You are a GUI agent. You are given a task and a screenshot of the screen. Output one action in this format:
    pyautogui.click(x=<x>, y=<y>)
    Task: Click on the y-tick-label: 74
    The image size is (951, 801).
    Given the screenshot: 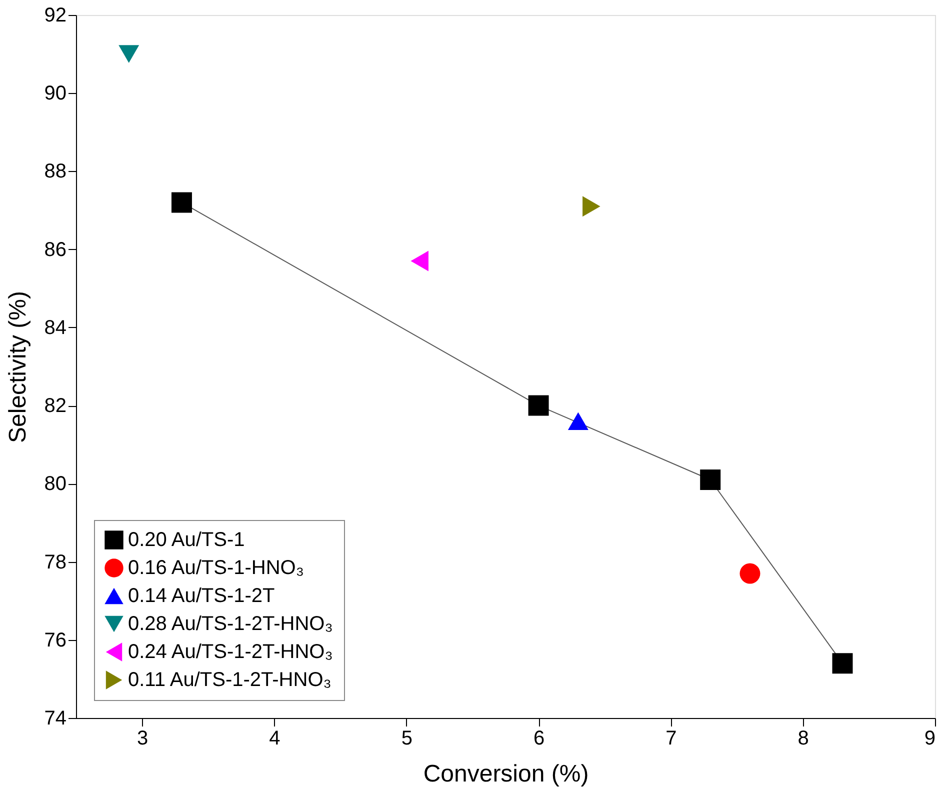 What is the action you would take?
    pyautogui.click(x=55, y=719)
    